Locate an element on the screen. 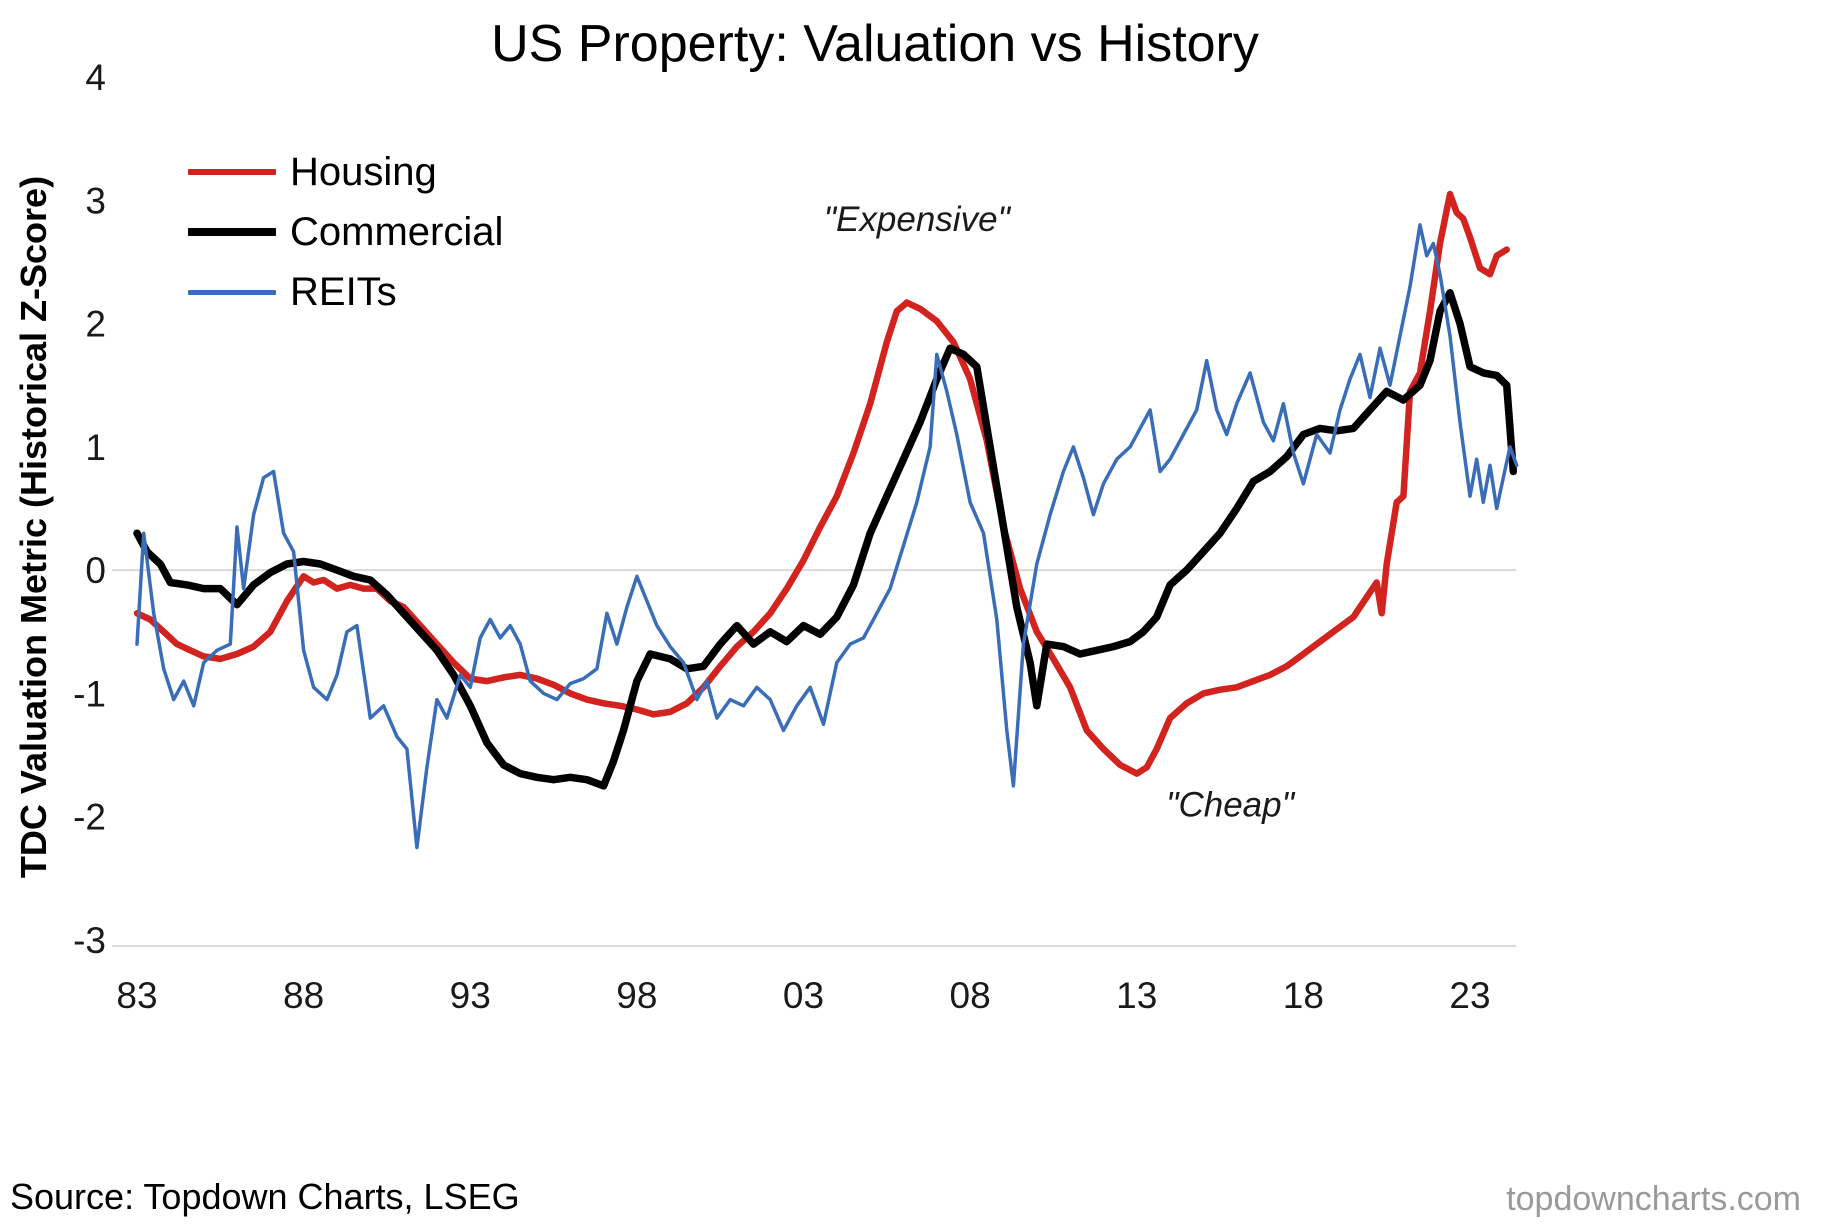 Image resolution: width=1827 pixels, height=1230 pixels. x-tick-label: 13 is located at coordinates (1136, 995).